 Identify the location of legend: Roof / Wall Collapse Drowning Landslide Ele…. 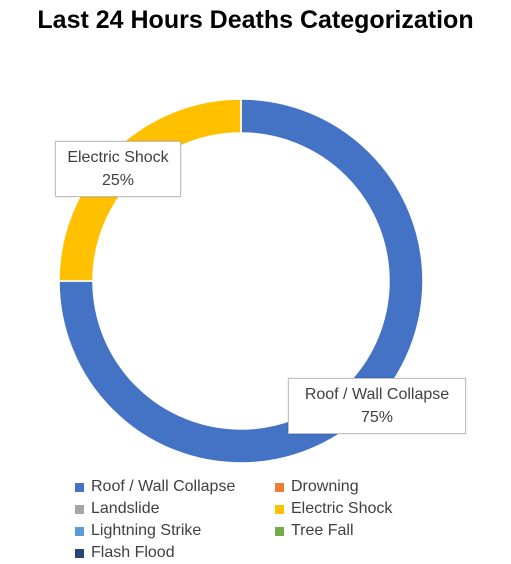
(255, 520).